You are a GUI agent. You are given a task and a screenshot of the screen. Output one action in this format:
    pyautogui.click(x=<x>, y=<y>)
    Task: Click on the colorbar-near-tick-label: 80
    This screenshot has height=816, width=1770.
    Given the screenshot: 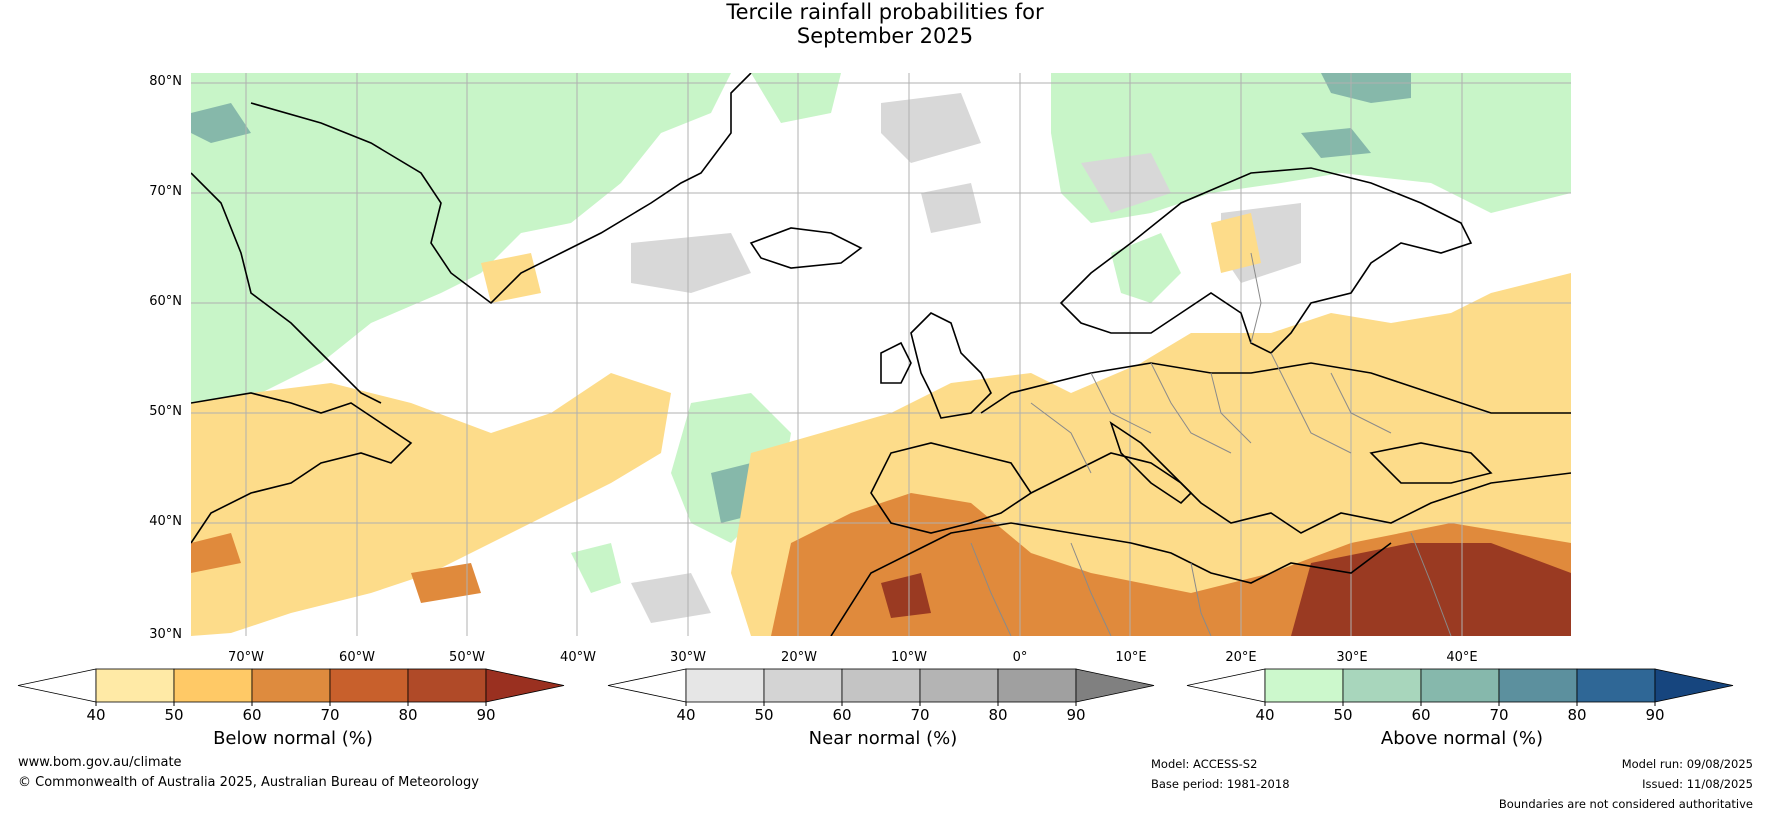 What is the action you would take?
    pyautogui.click(x=997, y=715)
    